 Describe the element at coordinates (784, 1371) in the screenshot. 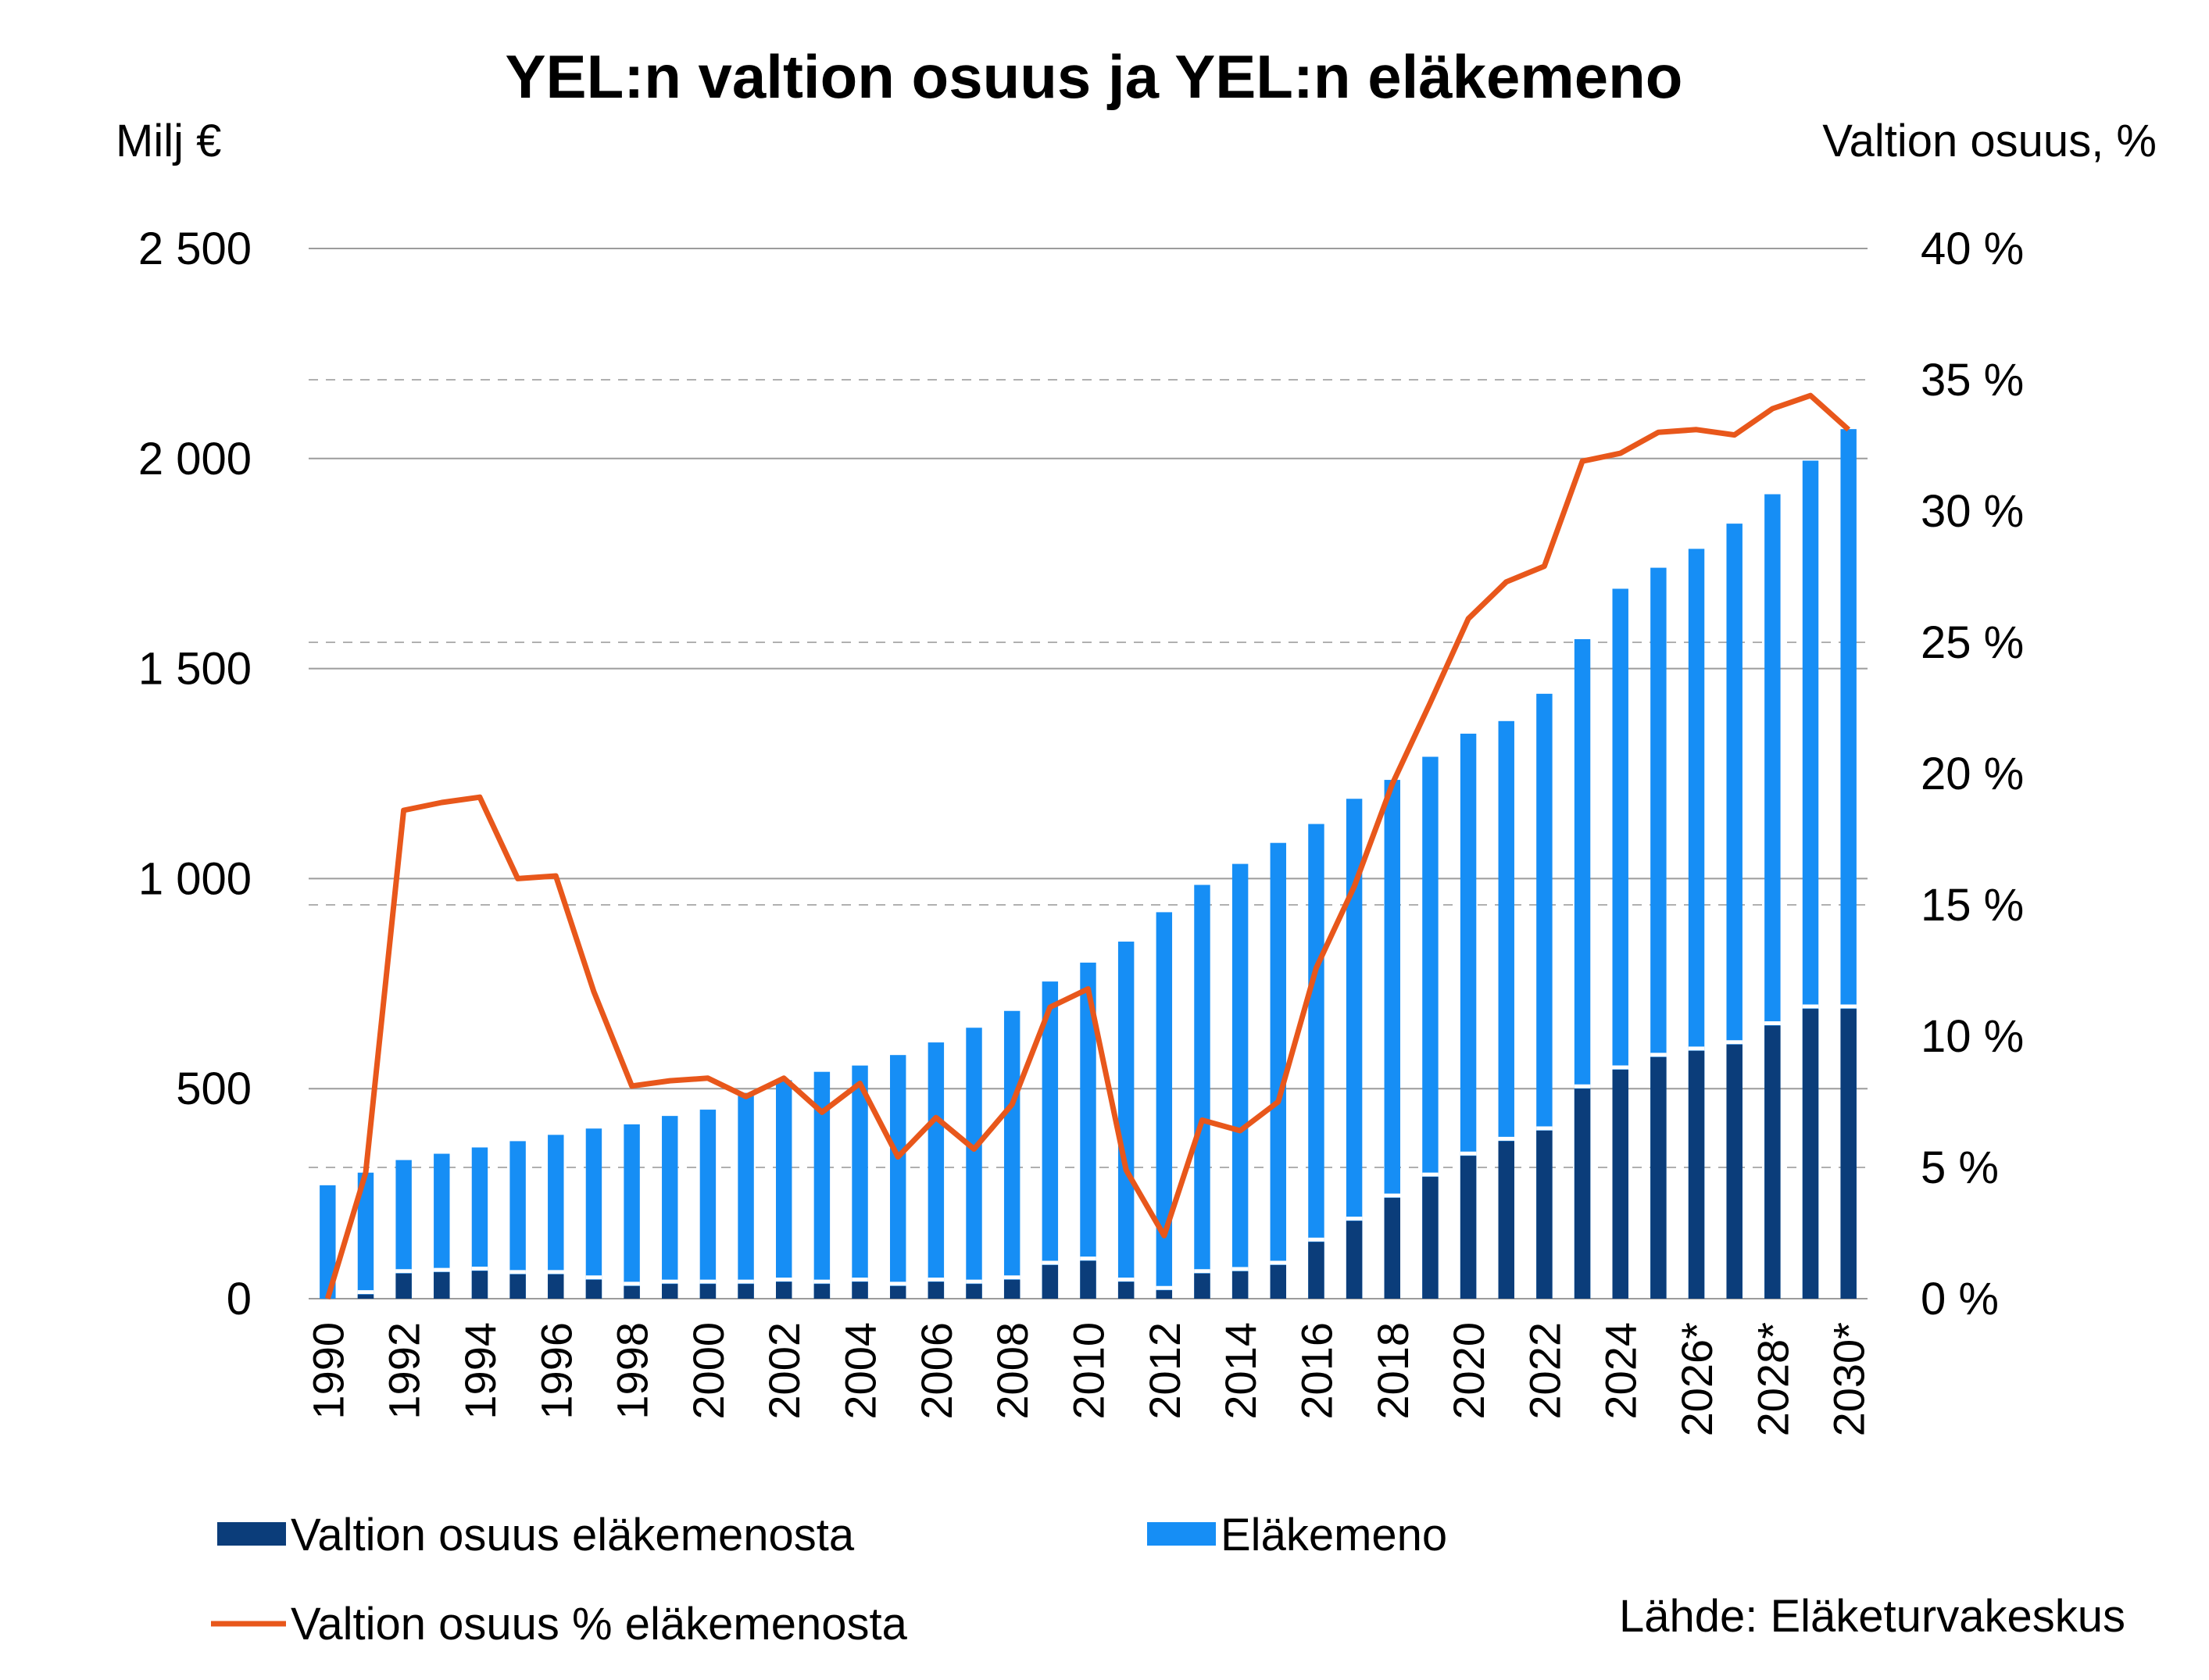

I see `x-tick-label: 2002` at that location.